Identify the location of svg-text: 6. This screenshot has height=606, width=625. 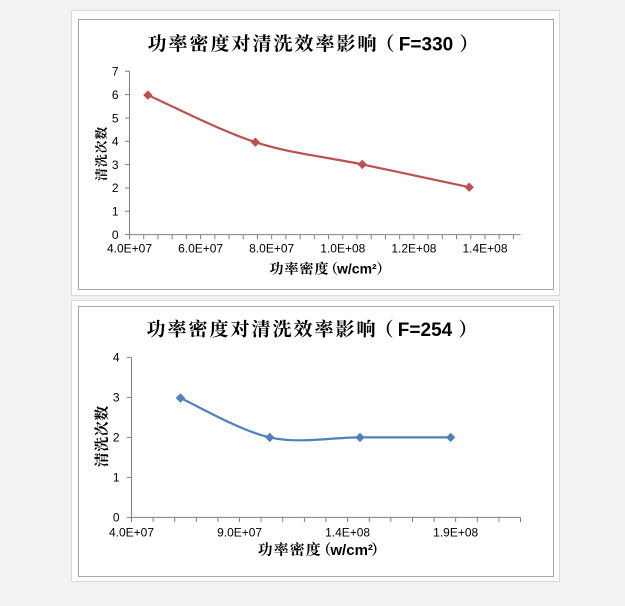
(115, 95).